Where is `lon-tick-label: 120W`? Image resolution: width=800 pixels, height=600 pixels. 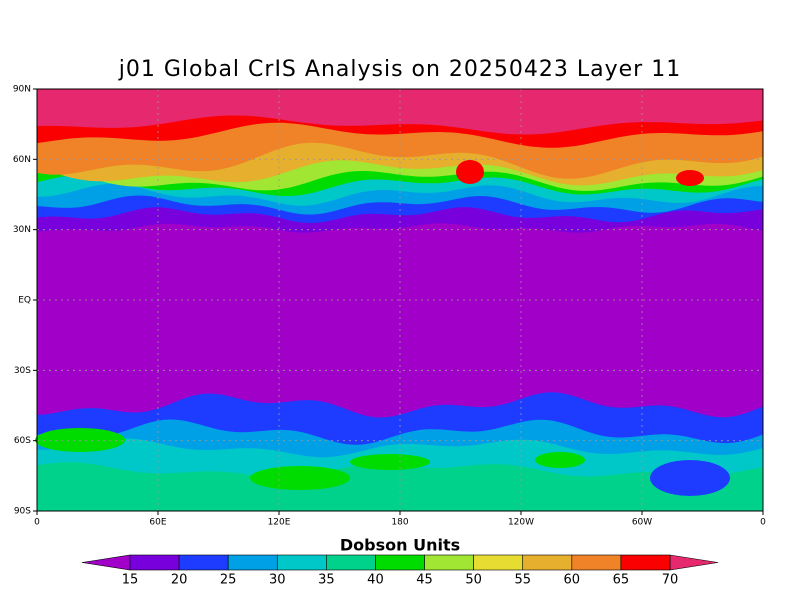 lon-tick-label: 120W is located at coordinates (521, 523).